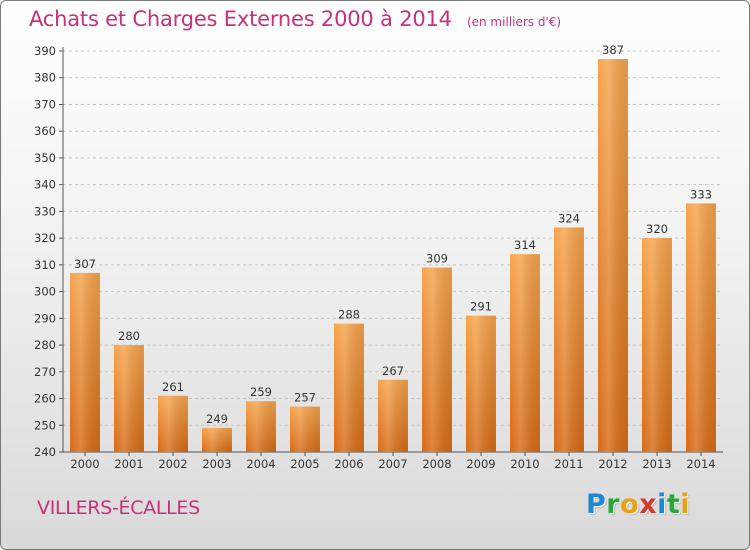 Image resolution: width=750 pixels, height=550 pixels. I want to click on y-tick-label: 370, so click(45, 104).